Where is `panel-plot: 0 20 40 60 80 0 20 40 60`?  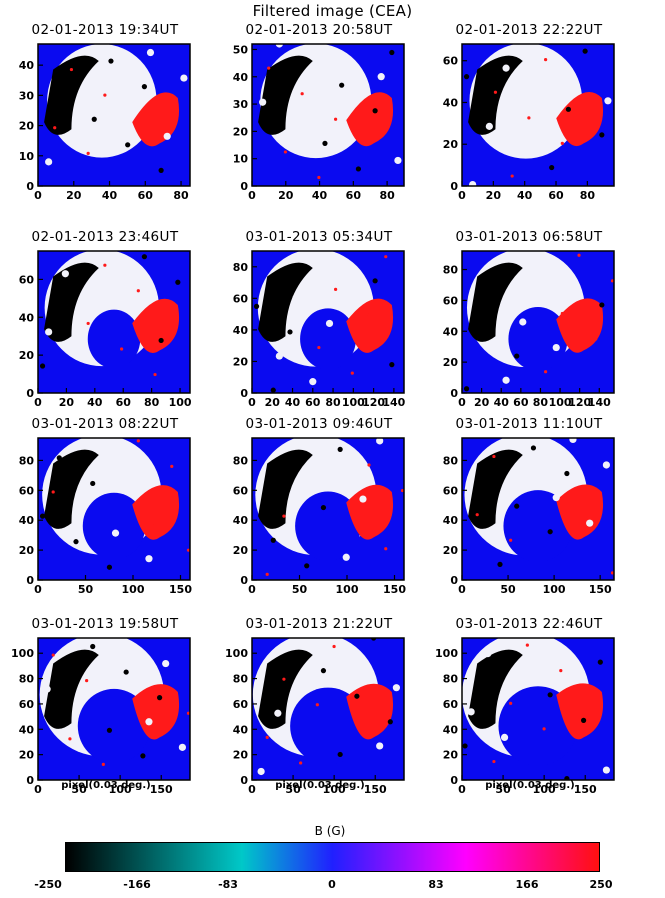
panel-plot: 0 20 40 60 80 0 20 40 60 is located at coordinates (529, 122).